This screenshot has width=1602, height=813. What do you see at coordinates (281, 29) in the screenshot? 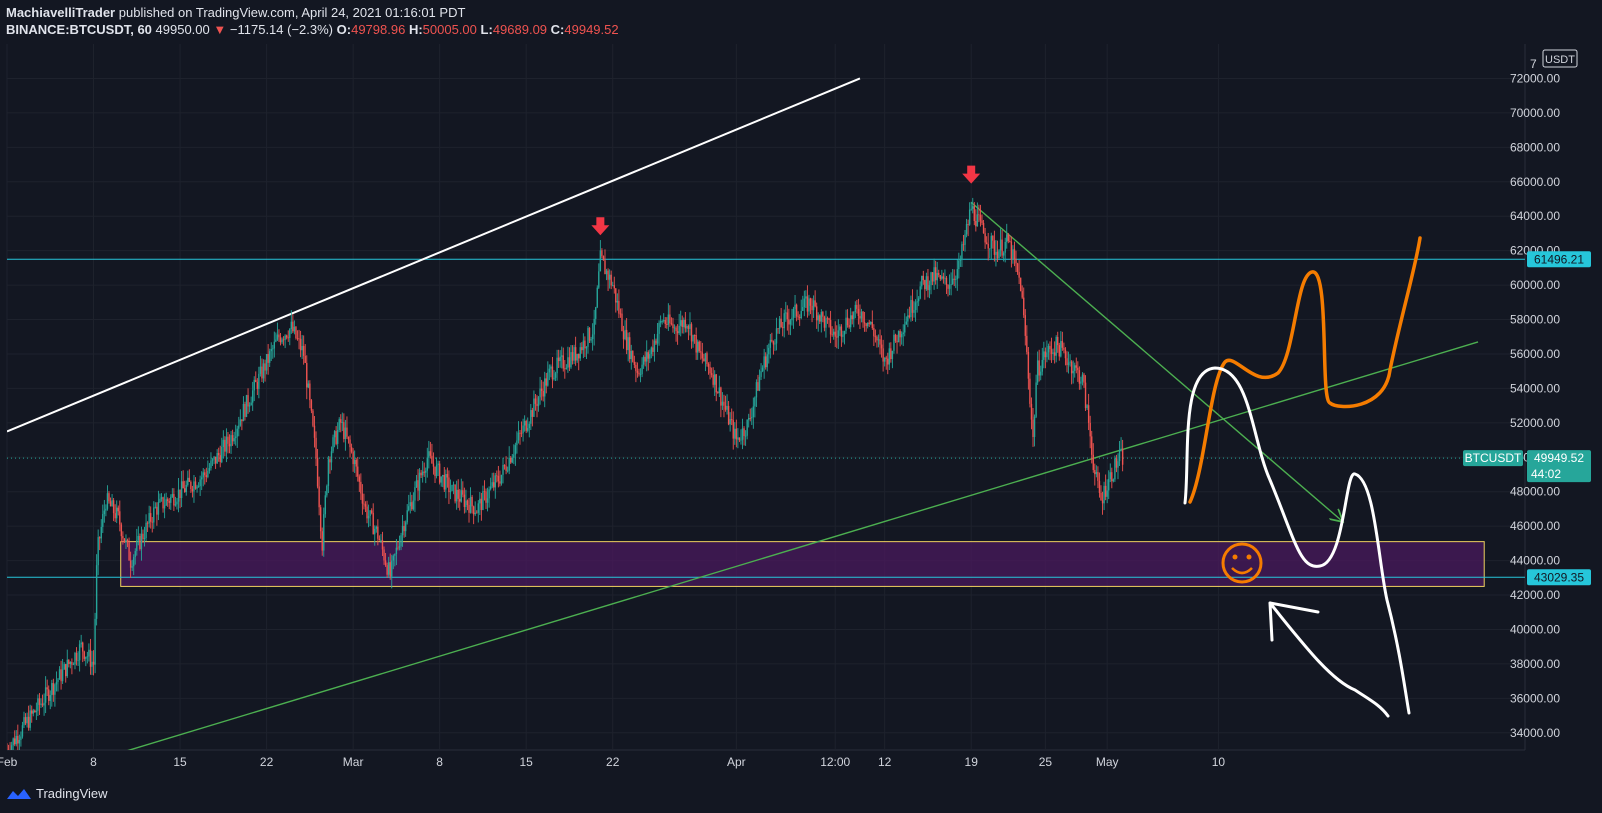
I see `change-value: −1175.14 (−2.3%)` at bounding box center [281, 29].